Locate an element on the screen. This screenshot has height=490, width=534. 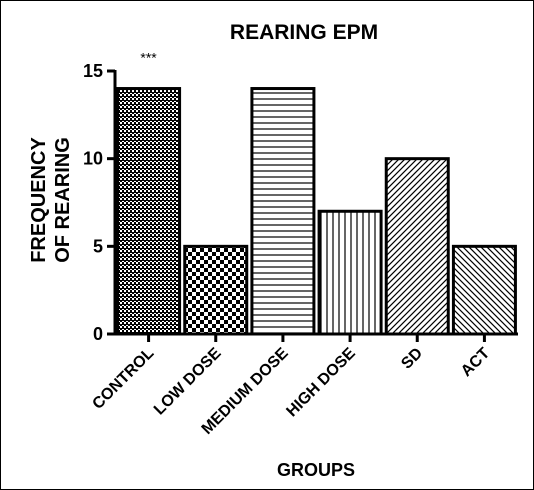
x-tick-label: CONTROL is located at coordinates (123, 379).